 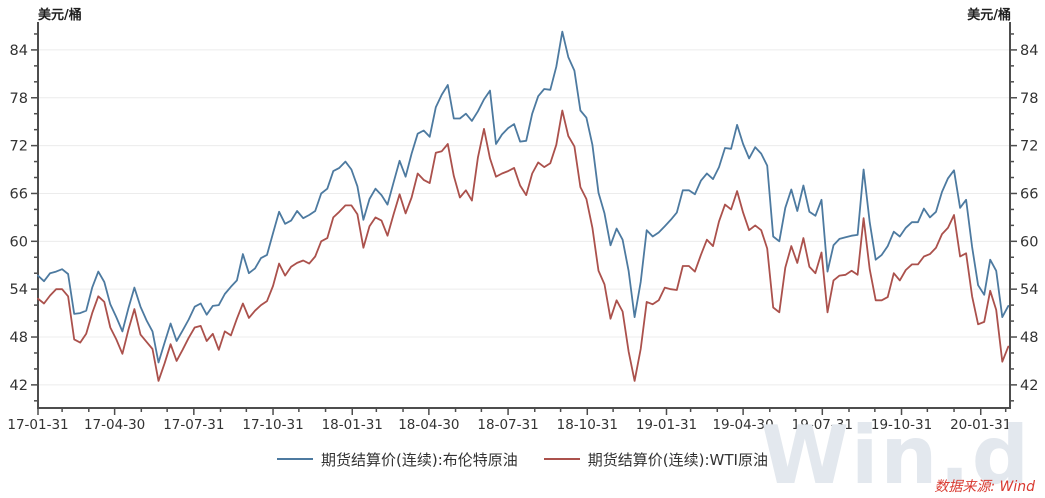 What do you see at coordinates (507, 425) in the screenshot?
I see `x-tick-label: 18-07-31` at bounding box center [507, 425].